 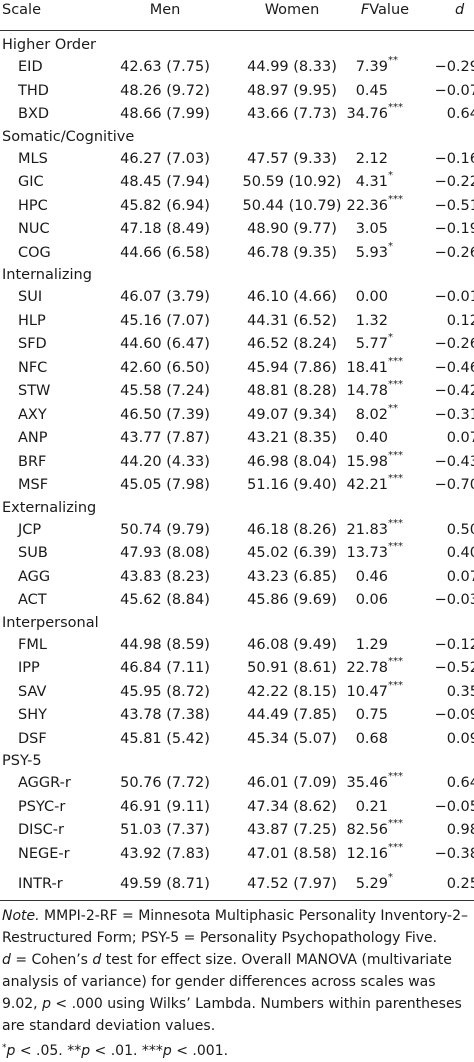 What do you see at coordinates (30, 67) in the screenshot?
I see `scale-cell: EID` at bounding box center [30, 67].